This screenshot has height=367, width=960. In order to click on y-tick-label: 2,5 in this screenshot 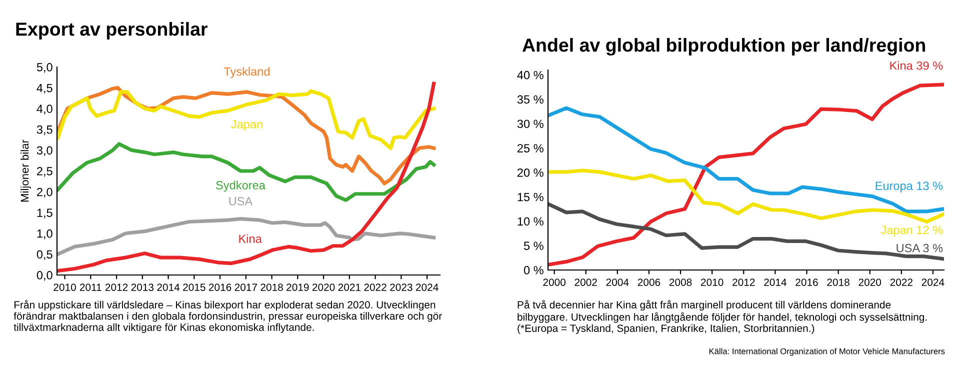, I will do `click(44, 172)`.